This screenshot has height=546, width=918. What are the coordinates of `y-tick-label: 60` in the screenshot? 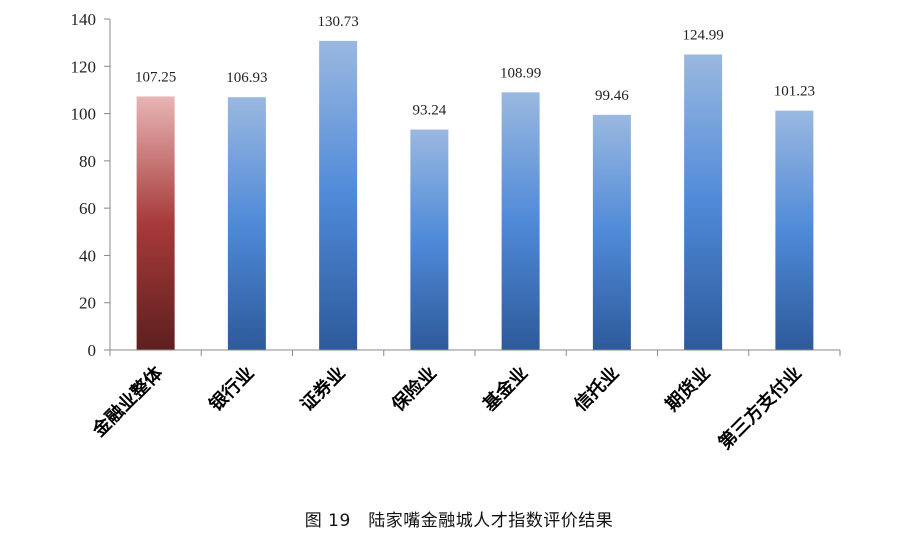 It's located at (87, 208).